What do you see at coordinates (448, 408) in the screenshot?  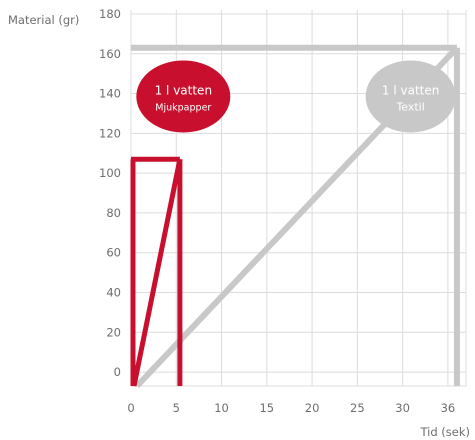 I see `x-tick-label-7: 36` at bounding box center [448, 408].